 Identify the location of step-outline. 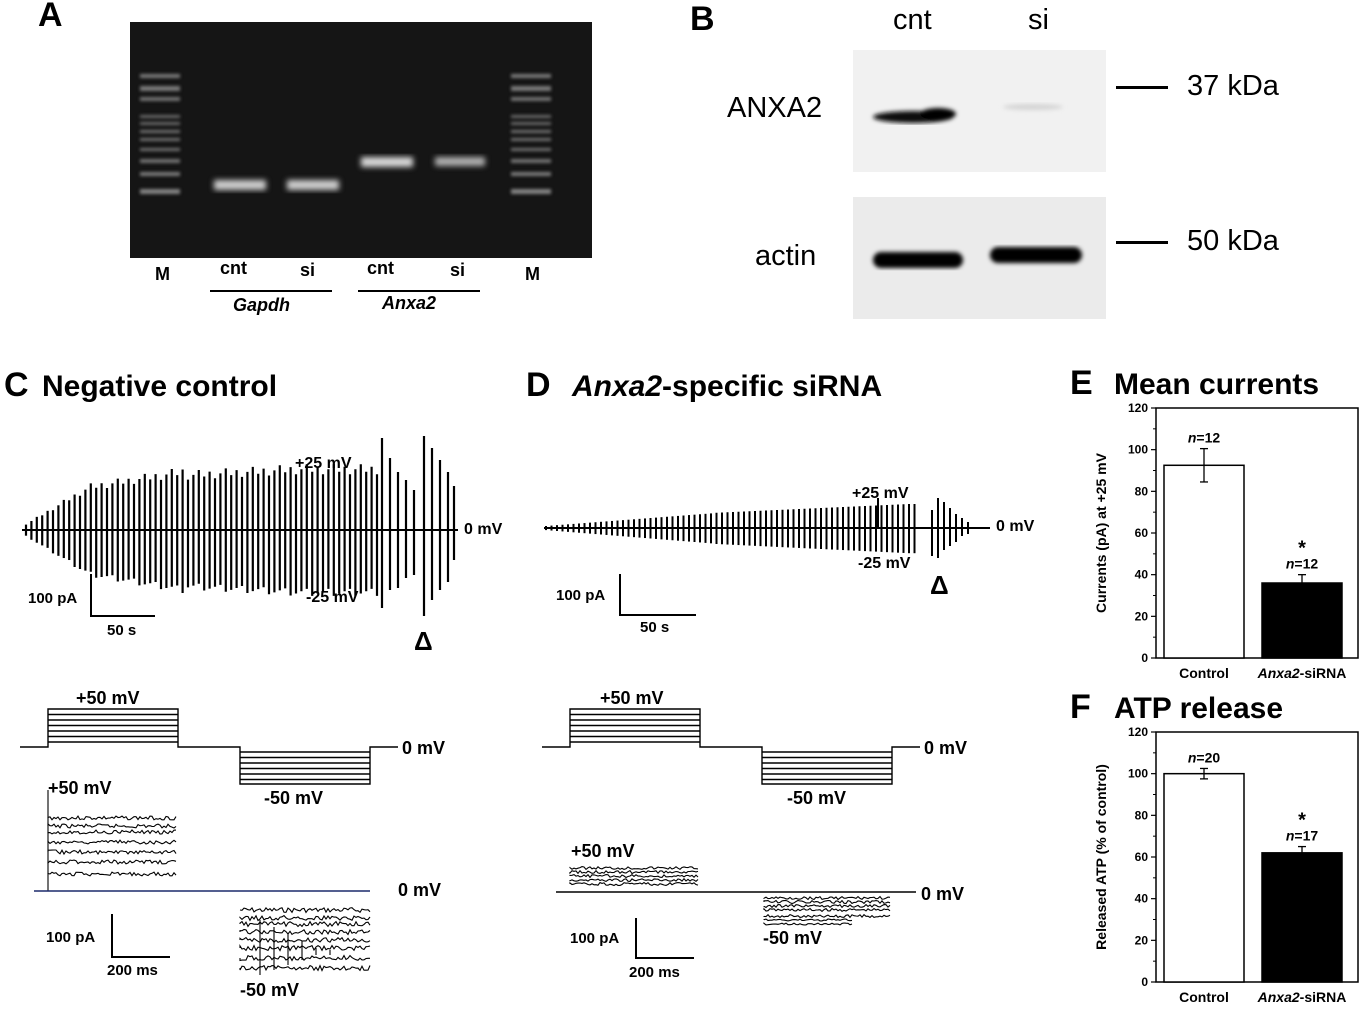
(209, 746).